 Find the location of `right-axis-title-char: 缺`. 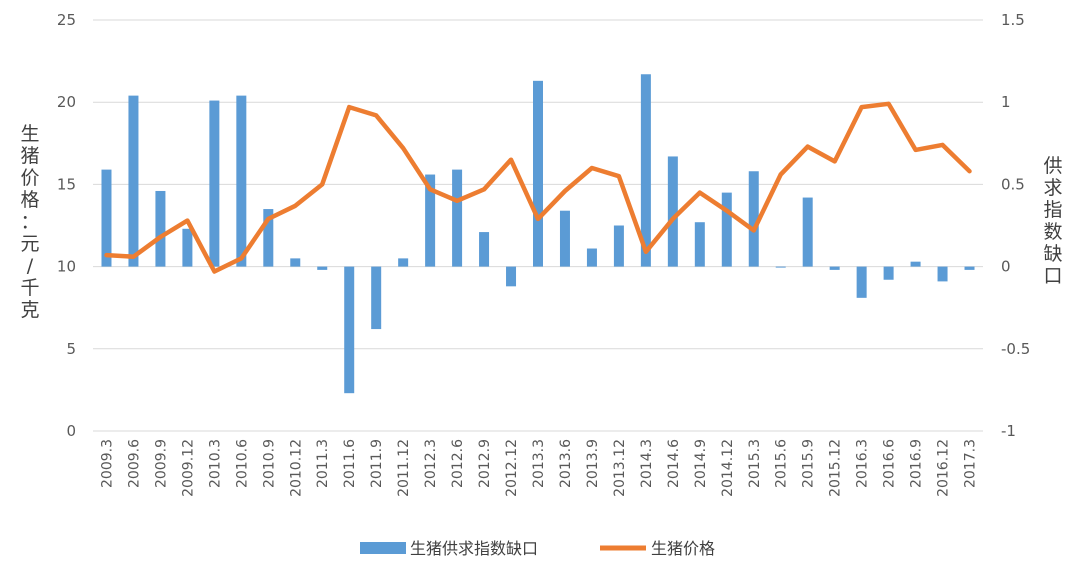

right-axis-title-char: 缺 is located at coordinates (1052, 254).